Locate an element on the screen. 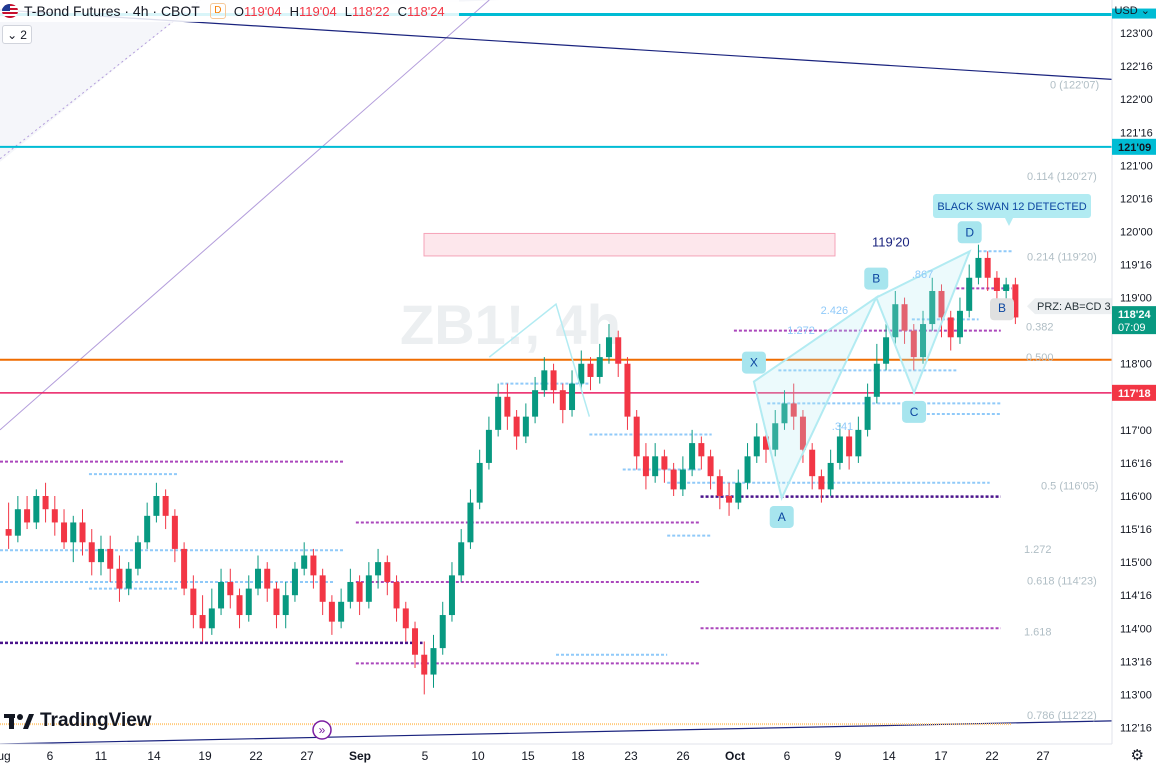  pattern-ratio-1: 1.272 is located at coordinates (801, 331).